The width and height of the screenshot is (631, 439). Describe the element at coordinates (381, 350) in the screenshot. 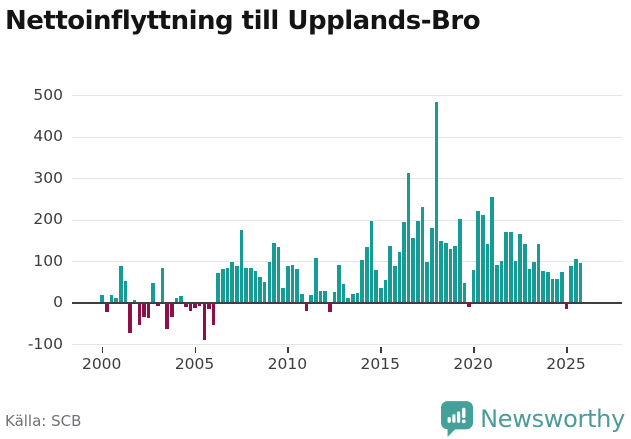

I see `x-tick-2015` at that location.